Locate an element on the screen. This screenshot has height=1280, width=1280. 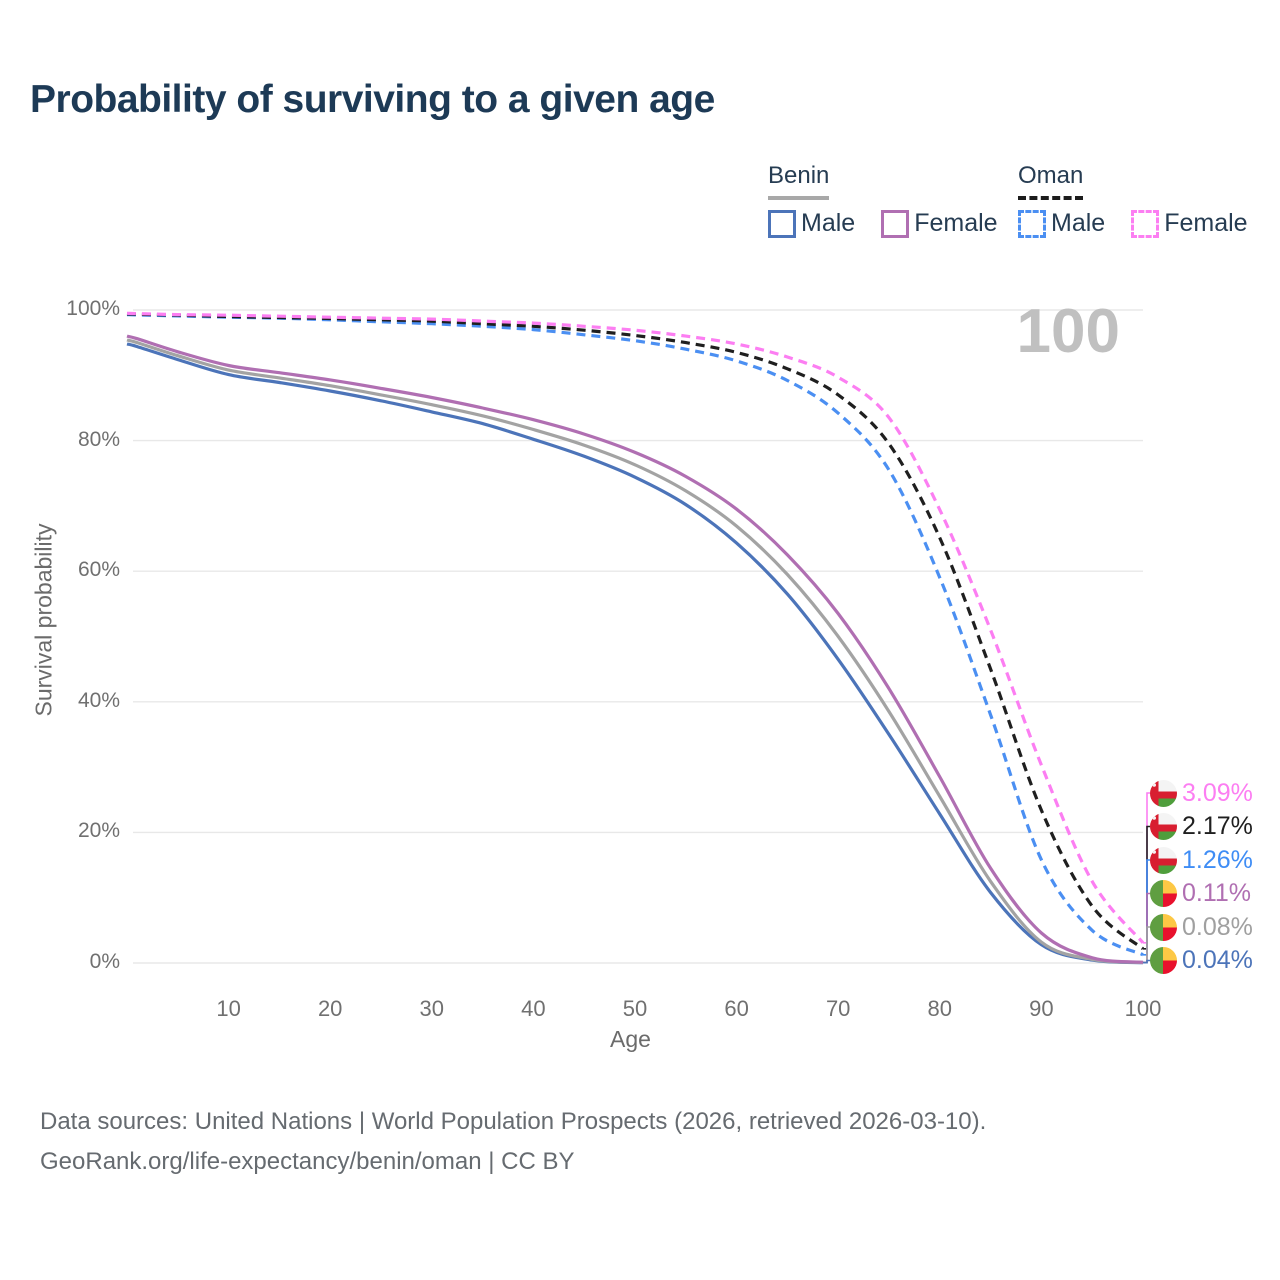
legend-heading-oman: Oman is located at coordinates (1051, 181).